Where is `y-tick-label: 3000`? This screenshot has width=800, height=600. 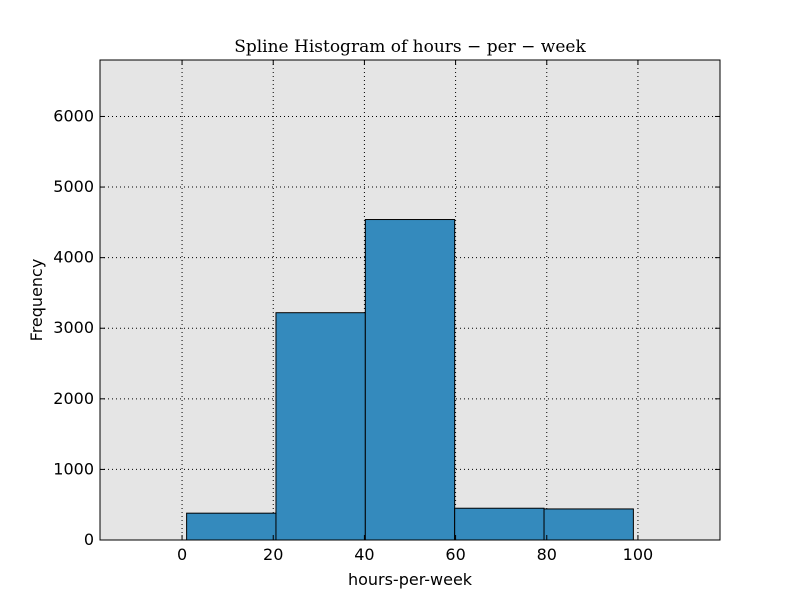 y-tick-label: 3000 is located at coordinates (73, 327).